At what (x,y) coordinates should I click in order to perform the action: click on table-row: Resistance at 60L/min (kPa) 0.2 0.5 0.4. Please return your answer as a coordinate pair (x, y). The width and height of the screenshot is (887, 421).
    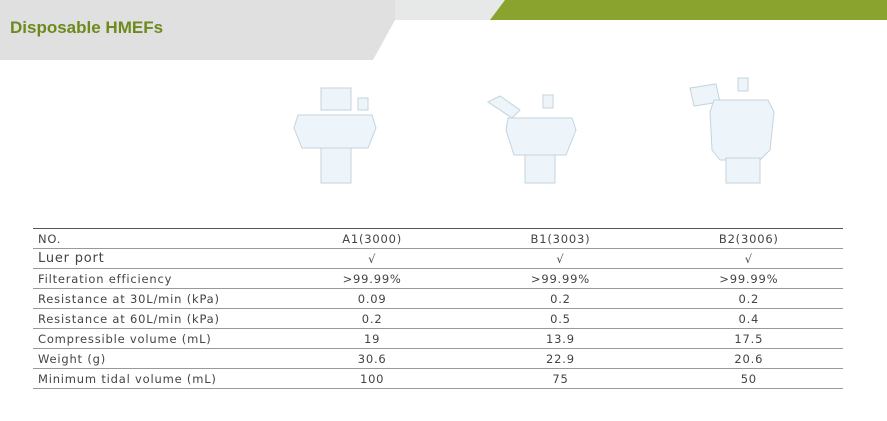
    Looking at the image, I should click on (438, 318).